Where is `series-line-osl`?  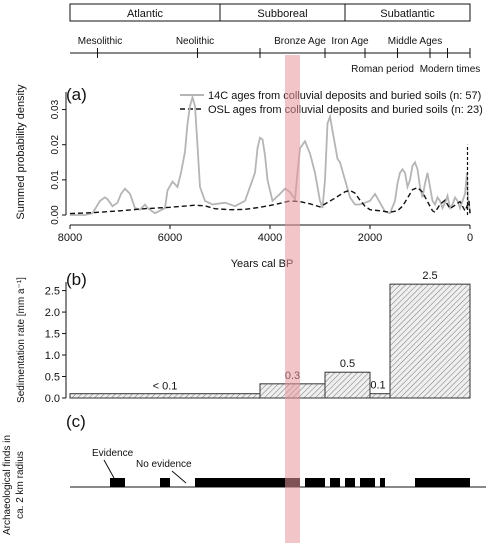
series-line-osl is located at coordinates (270, 200).